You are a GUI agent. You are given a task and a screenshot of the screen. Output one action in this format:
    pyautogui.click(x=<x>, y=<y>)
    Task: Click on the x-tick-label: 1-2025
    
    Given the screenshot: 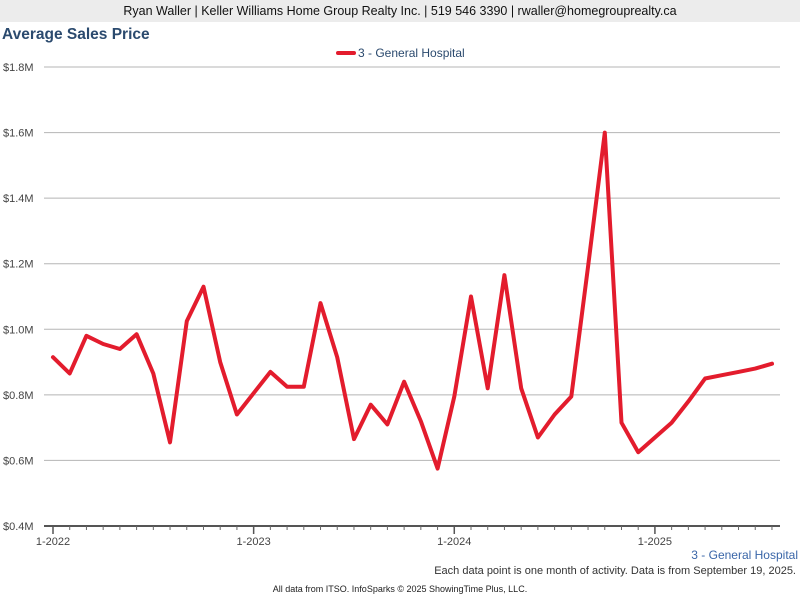 What is the action you would take?
    pyautogui.click(x=655, y=542)
    